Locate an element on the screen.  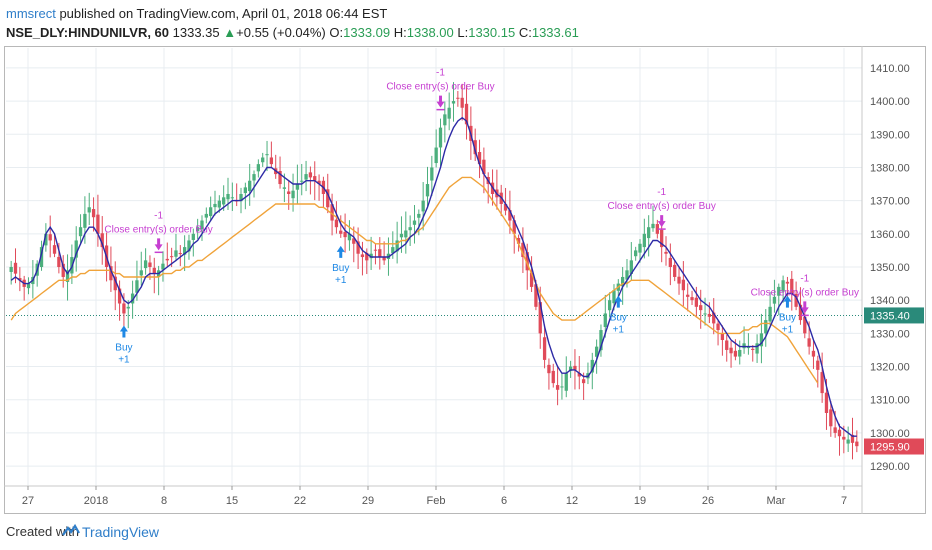
time-tick-label: 26 is located at coordinates (708, 501).